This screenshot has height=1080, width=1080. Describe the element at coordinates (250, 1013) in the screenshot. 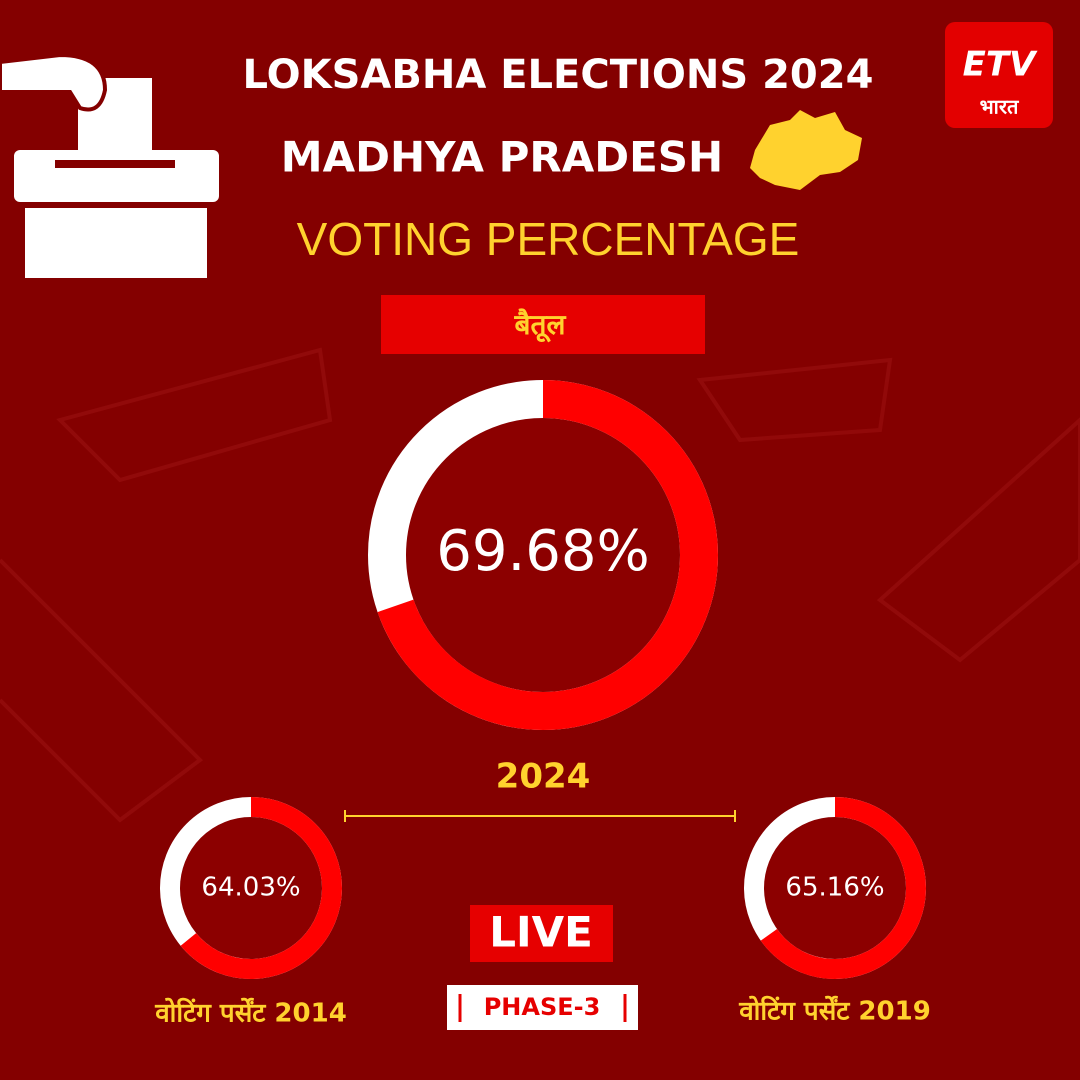

I see `chart-title: वोटिंग पर्सेंट 2014` at that location.